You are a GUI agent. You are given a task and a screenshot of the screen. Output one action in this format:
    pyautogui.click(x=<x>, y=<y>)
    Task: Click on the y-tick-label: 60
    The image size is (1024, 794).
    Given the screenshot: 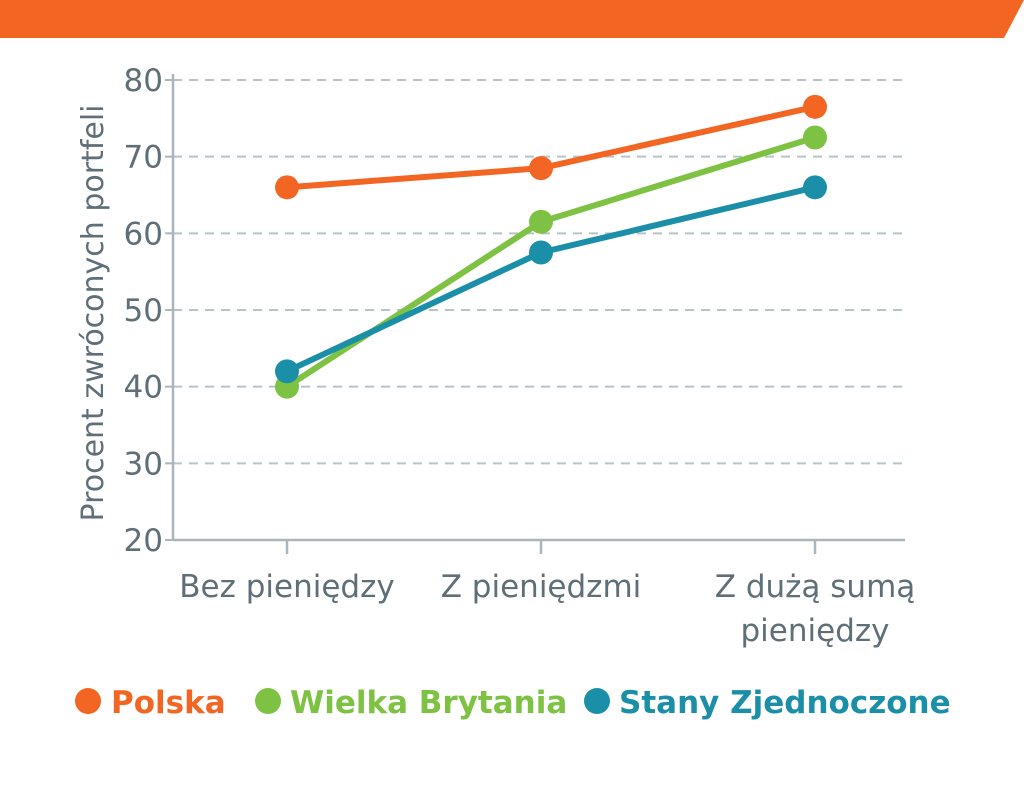 What is the action you would take?
    pyautogui.click(x=143, y=234)
    